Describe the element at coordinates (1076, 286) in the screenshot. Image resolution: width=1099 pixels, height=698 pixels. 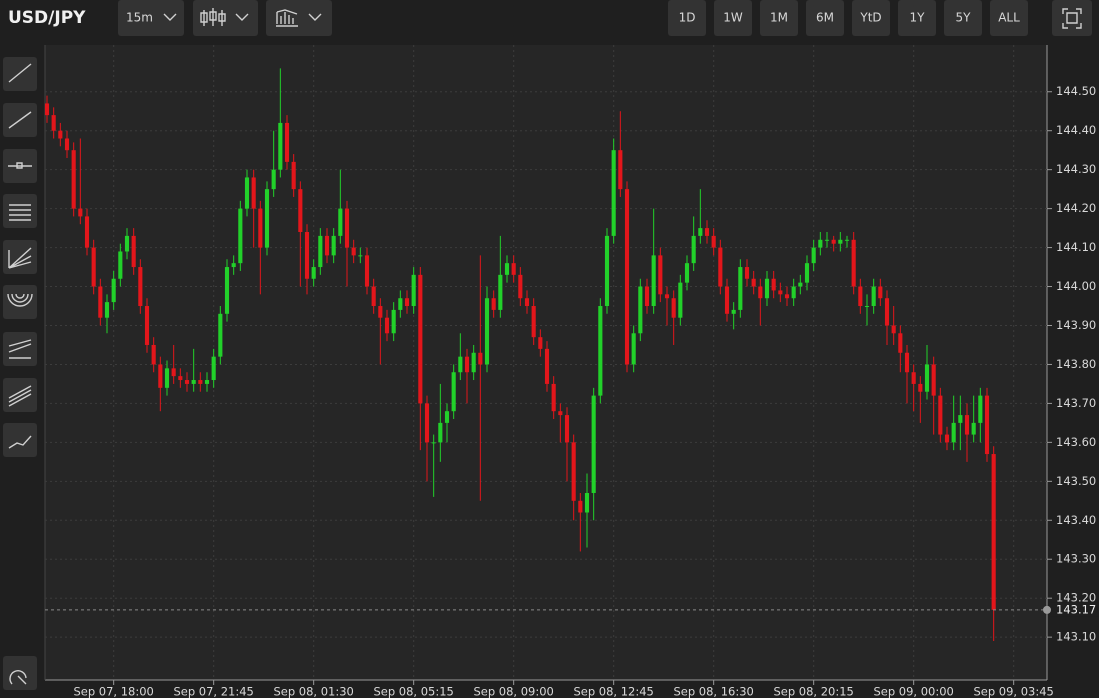
I see `y-tick-label: 144.00` at that location.